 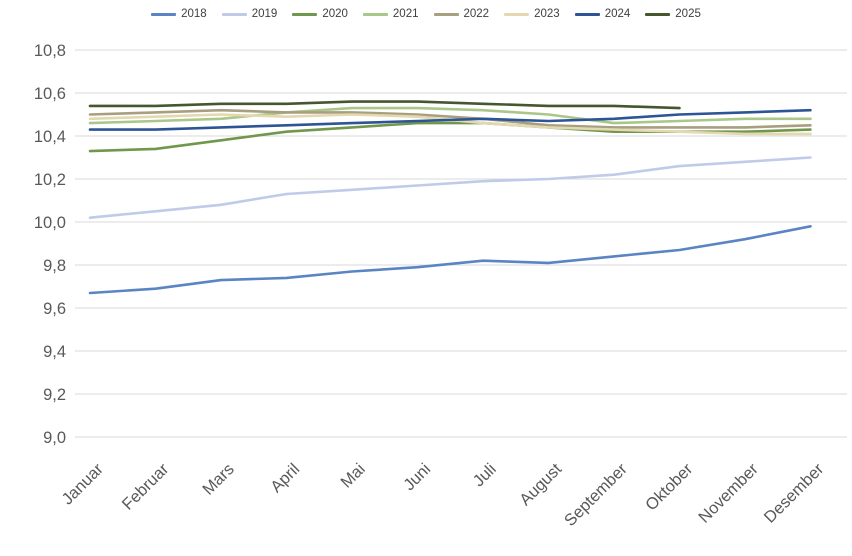 I want to click on y-axis-tick-label: 9,6, so click(x=54, y=309).